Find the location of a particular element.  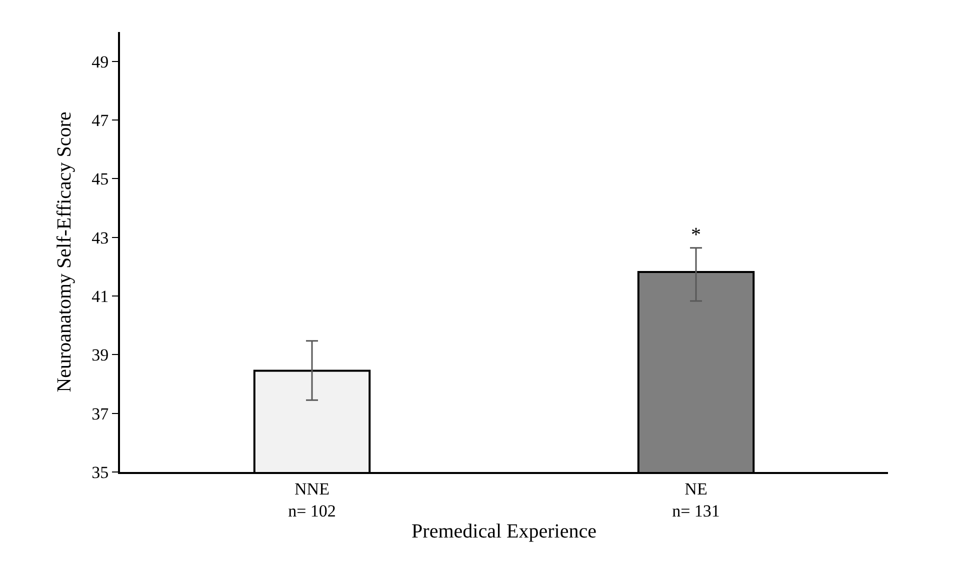

y-tick-label: 35 is located at coordinates (100, 472).